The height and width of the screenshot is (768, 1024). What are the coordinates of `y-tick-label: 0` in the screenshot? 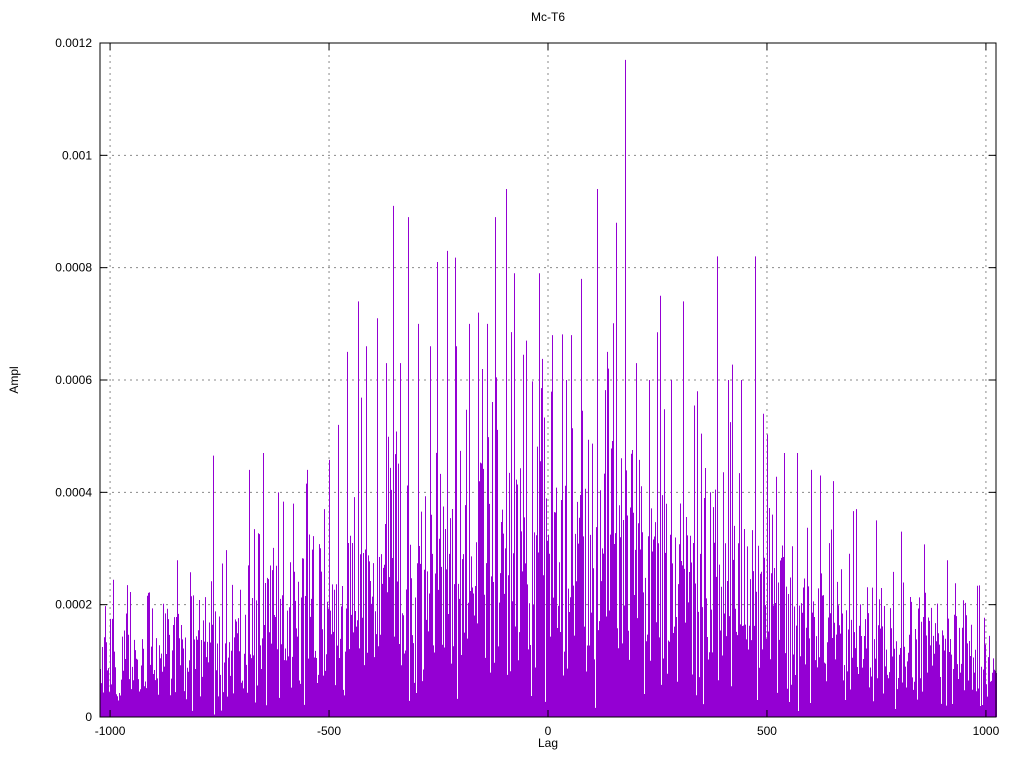 It's located at (88, 717).